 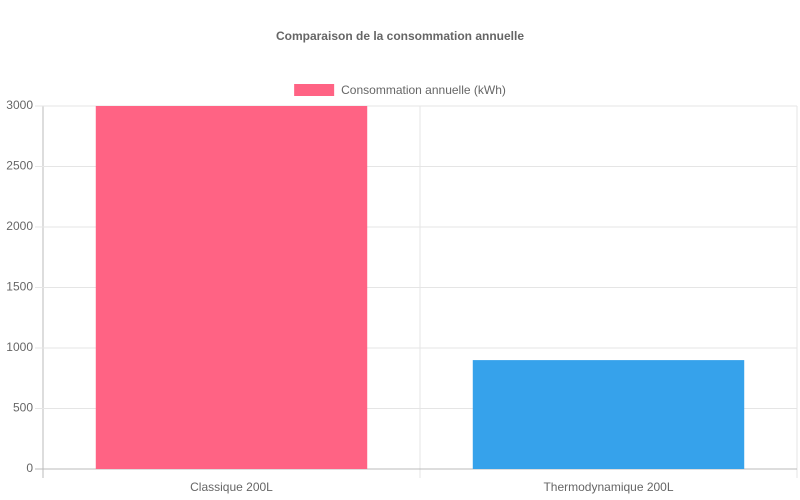 I want to click on y-tick-label: 0, so click(x=29, y=468).